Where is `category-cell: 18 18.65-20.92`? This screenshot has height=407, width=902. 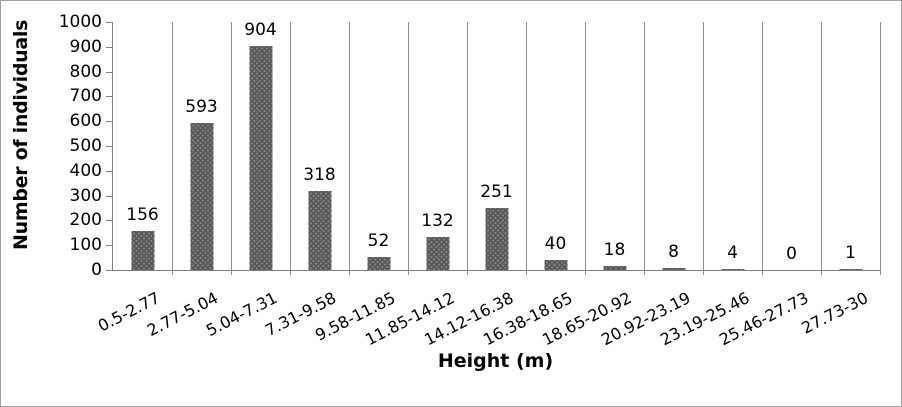 category-cell: 18 18.65-20.92 is located at coordinates (592, 185).